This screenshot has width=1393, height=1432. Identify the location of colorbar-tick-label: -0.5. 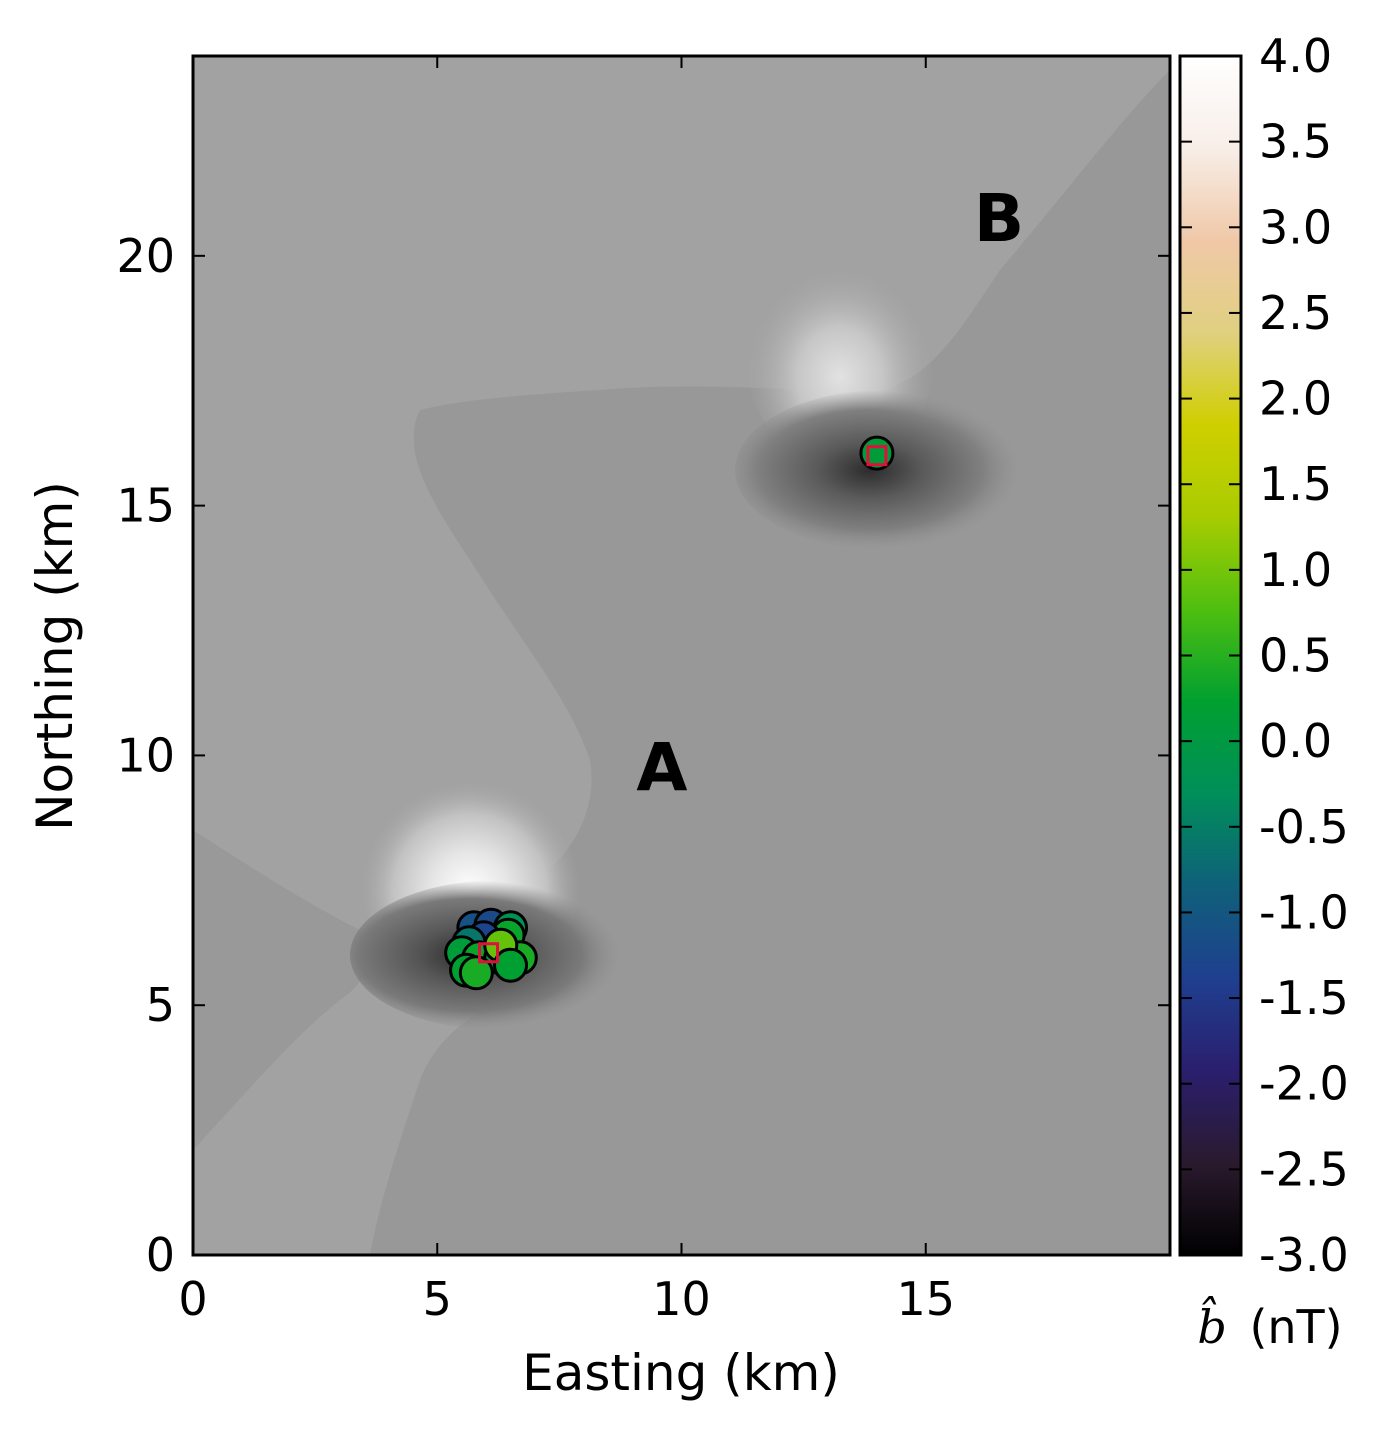
(1304, 827).